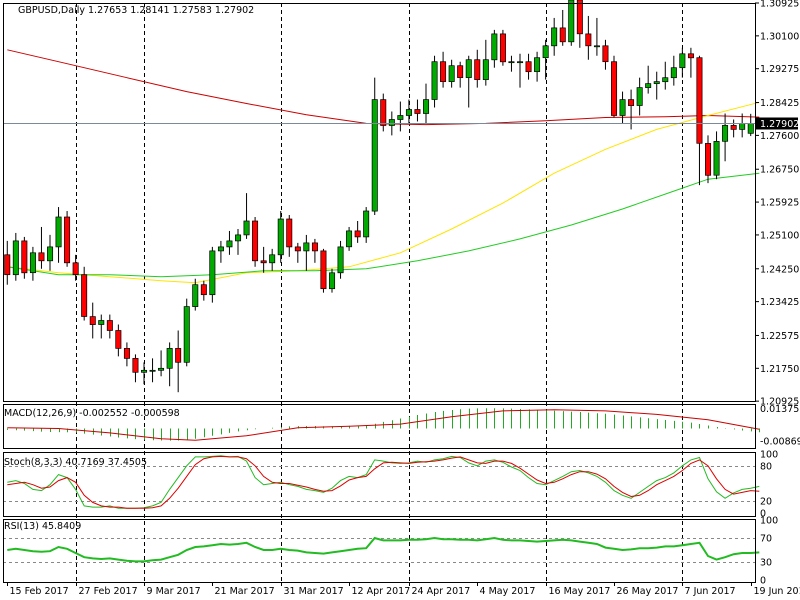 The height and width of the screenshot is (600, 800). Describe the element at coordinates (39, 591) in the screenshot. I see `date-tick-label: 15 Feb 2017` at that location.